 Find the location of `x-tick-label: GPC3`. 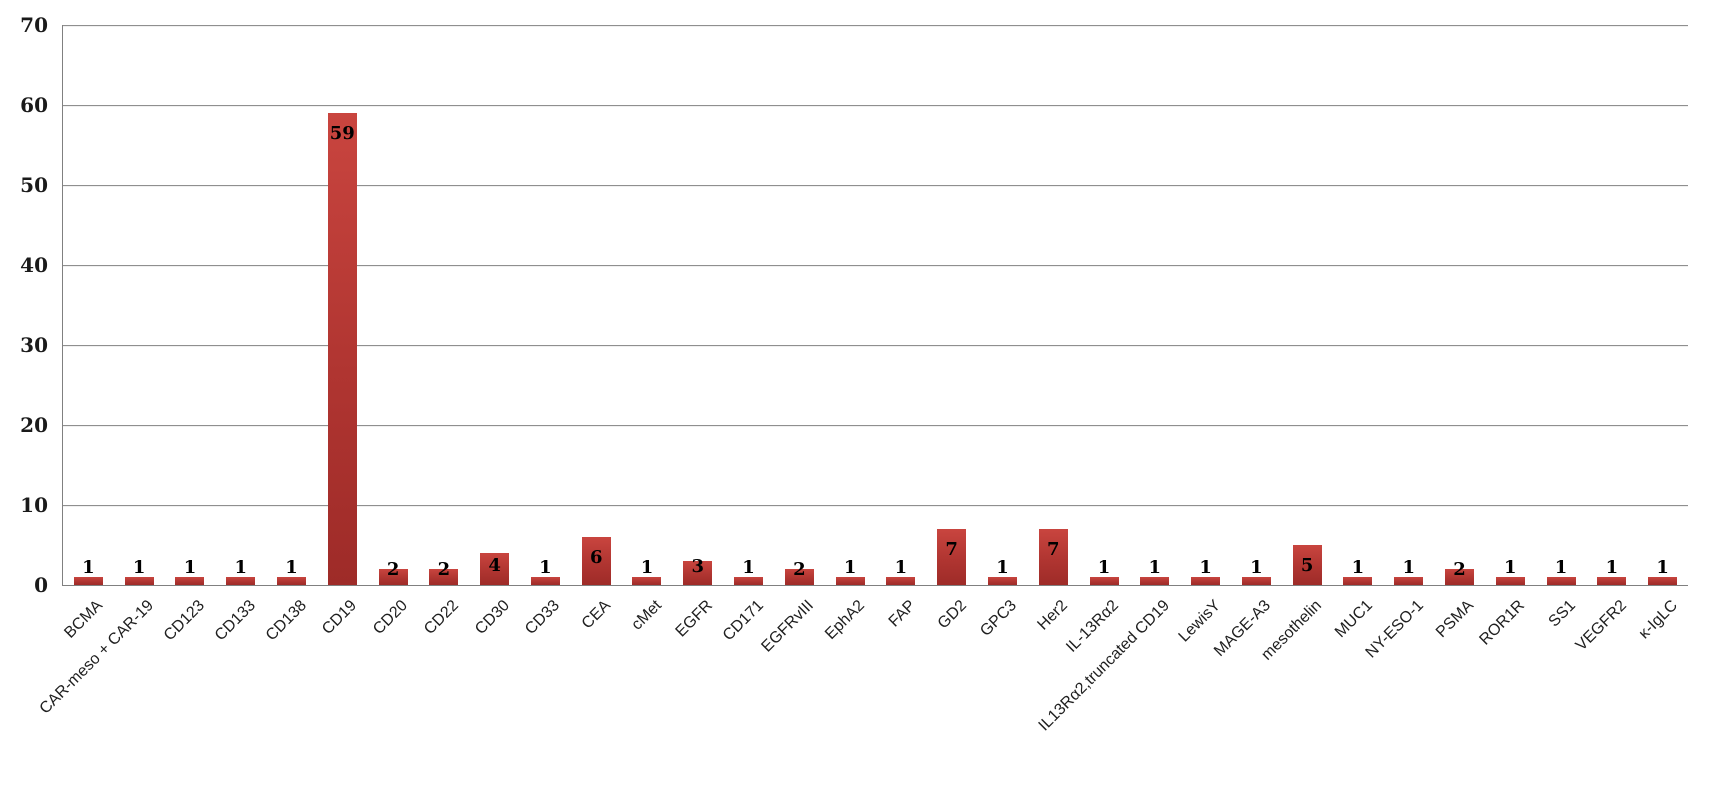

x-tick-label: GPC3 is located at coordinates (999, 618).